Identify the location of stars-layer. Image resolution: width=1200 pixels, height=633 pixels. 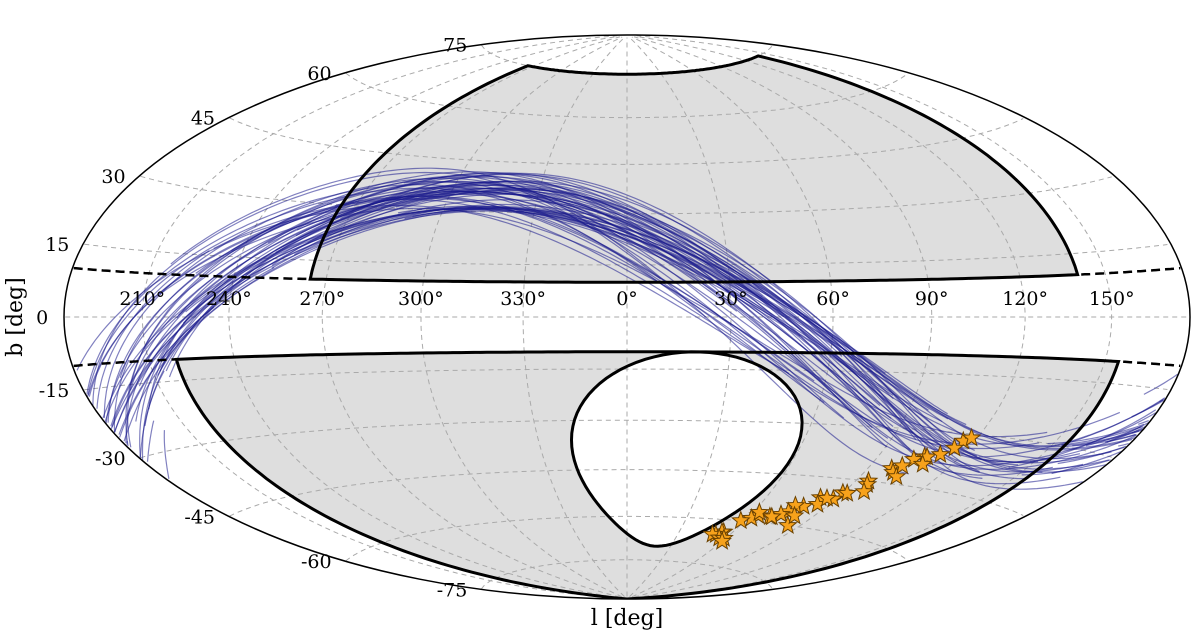
(842, 488).